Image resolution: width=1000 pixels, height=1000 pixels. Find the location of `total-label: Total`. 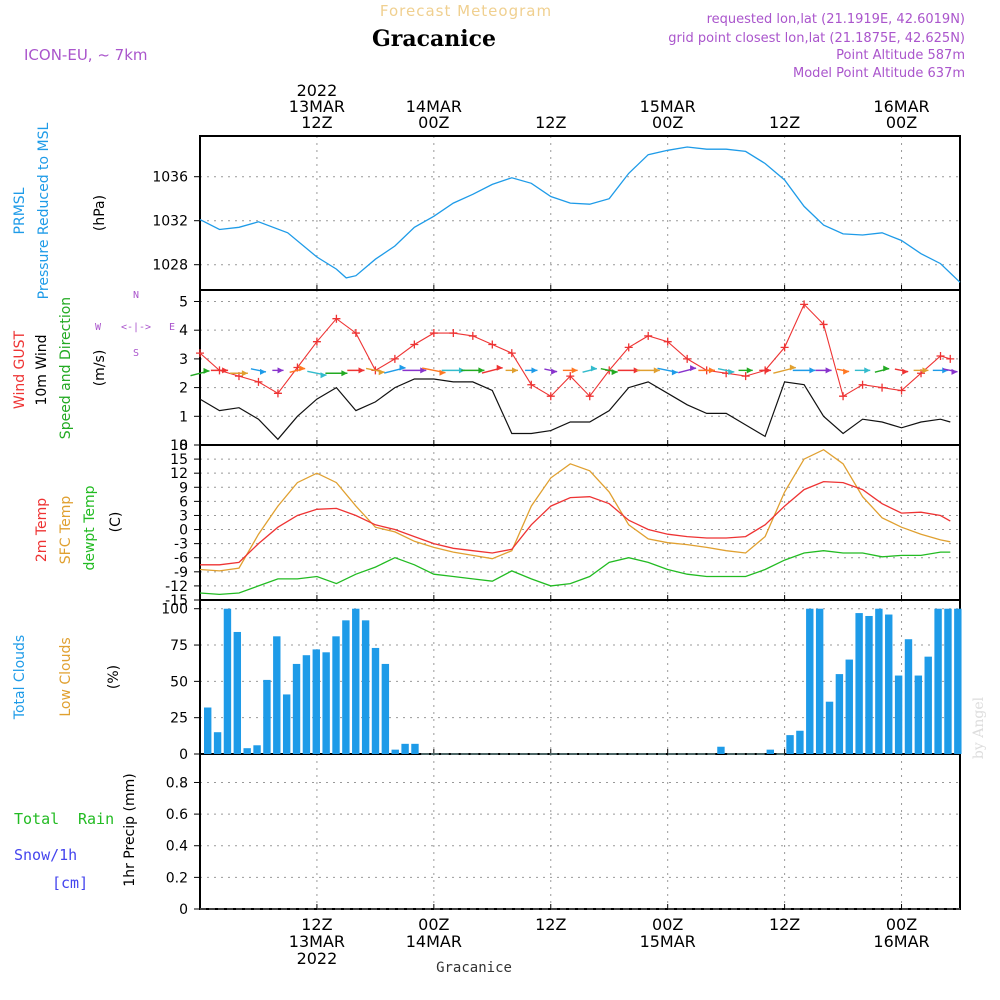

total-label: Total is located at coordinates (36, 819).